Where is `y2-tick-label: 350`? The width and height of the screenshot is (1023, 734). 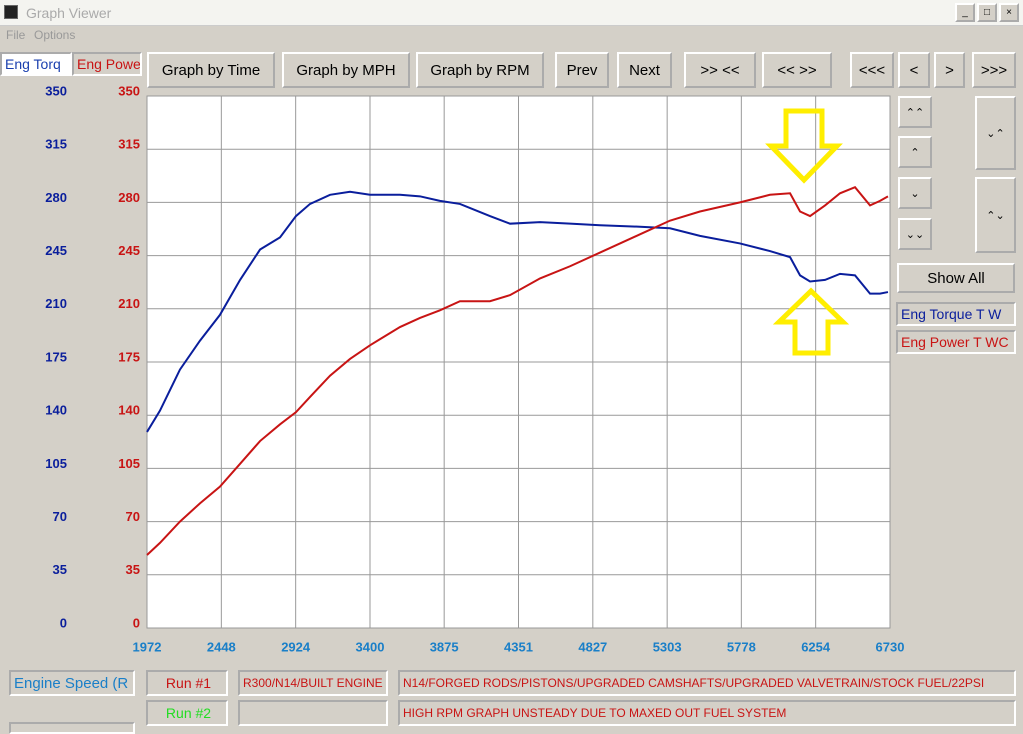
y2-tick-label: 350 is located at coordinates (129, 90).